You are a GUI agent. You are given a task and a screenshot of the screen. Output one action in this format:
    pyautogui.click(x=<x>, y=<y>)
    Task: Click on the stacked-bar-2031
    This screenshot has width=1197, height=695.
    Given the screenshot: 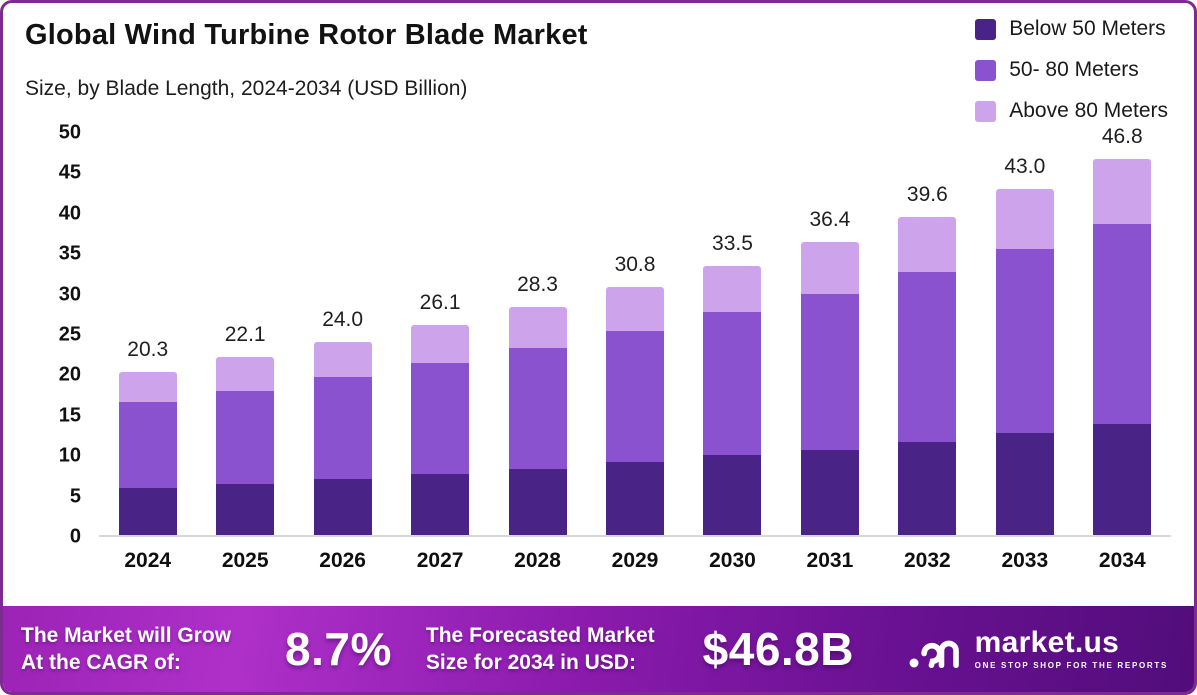 What is the action you would take?
    pyautogui.click(x=829, y=388)
    